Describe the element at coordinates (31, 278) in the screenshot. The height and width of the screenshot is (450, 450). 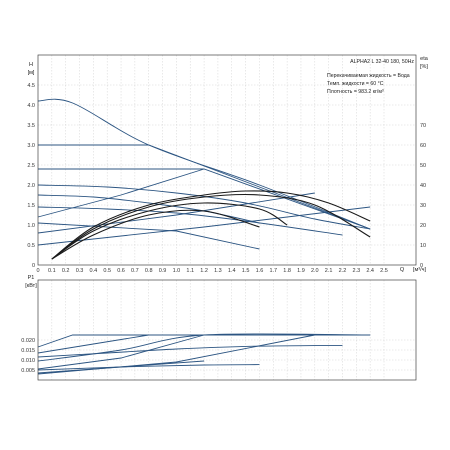
I see `power-axis-label: P1` at that location.